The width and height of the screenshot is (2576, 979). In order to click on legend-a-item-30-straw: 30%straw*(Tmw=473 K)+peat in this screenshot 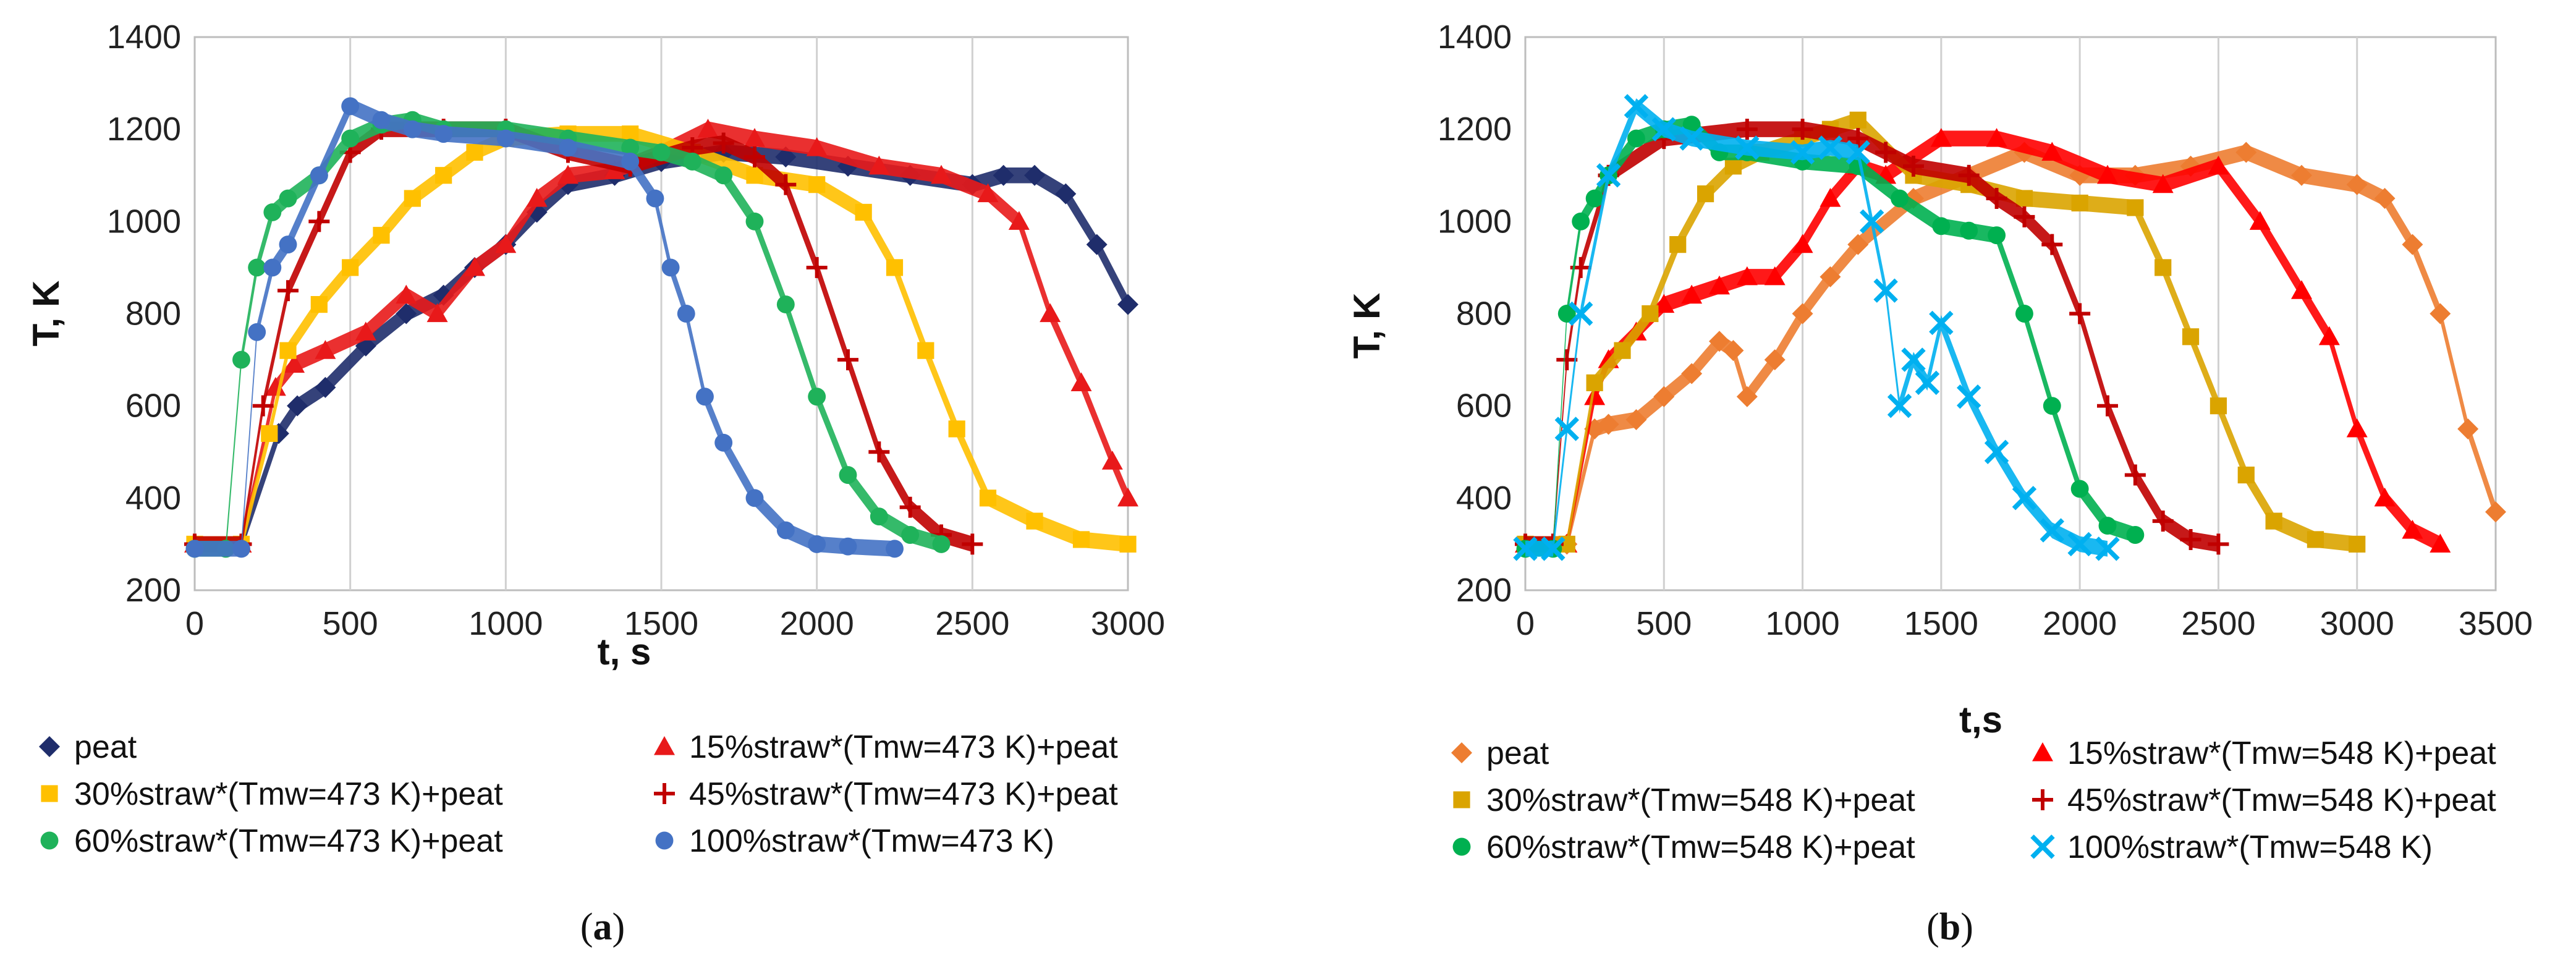, I will do `click(272, 794)`.